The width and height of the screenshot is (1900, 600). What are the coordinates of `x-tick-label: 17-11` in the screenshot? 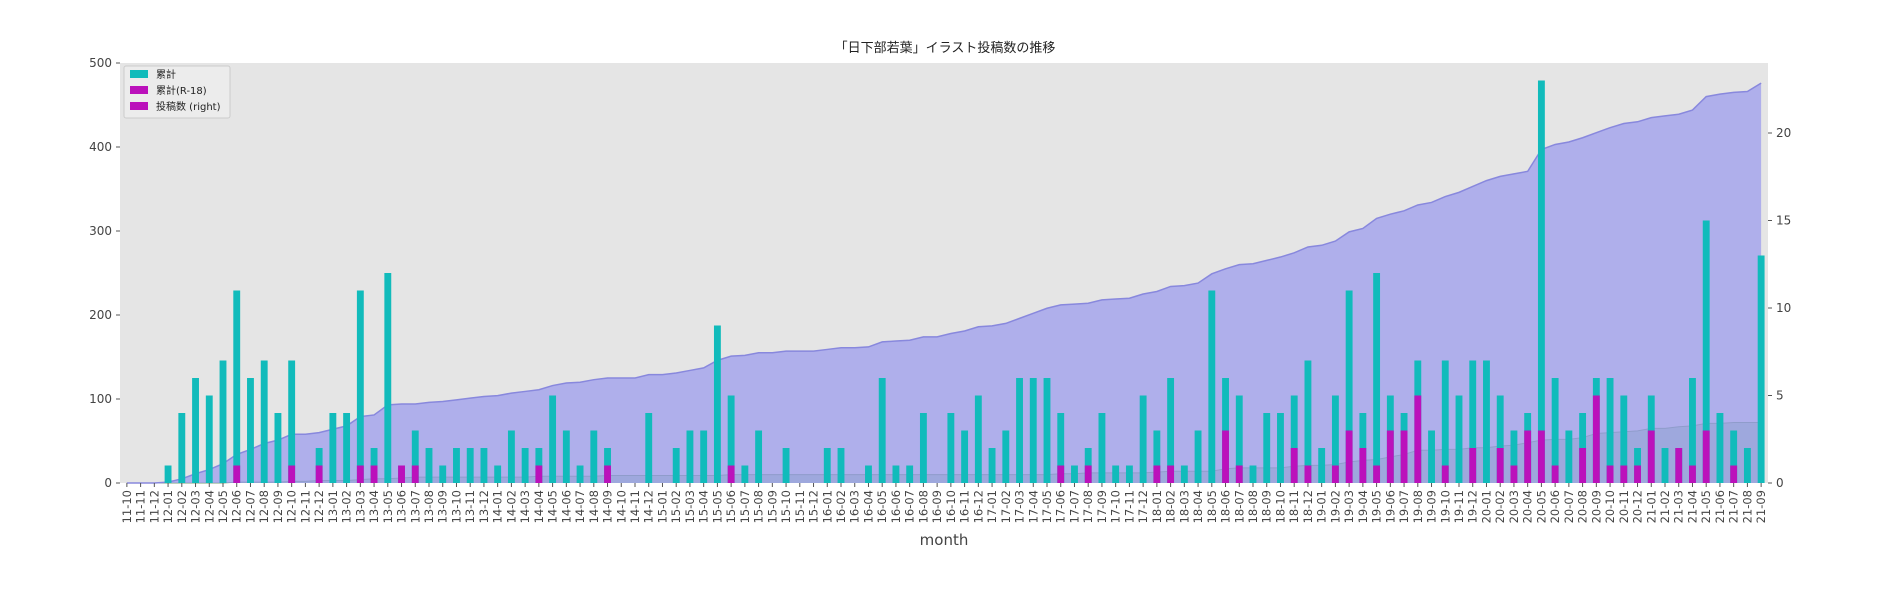 It's located at (1129, 506).